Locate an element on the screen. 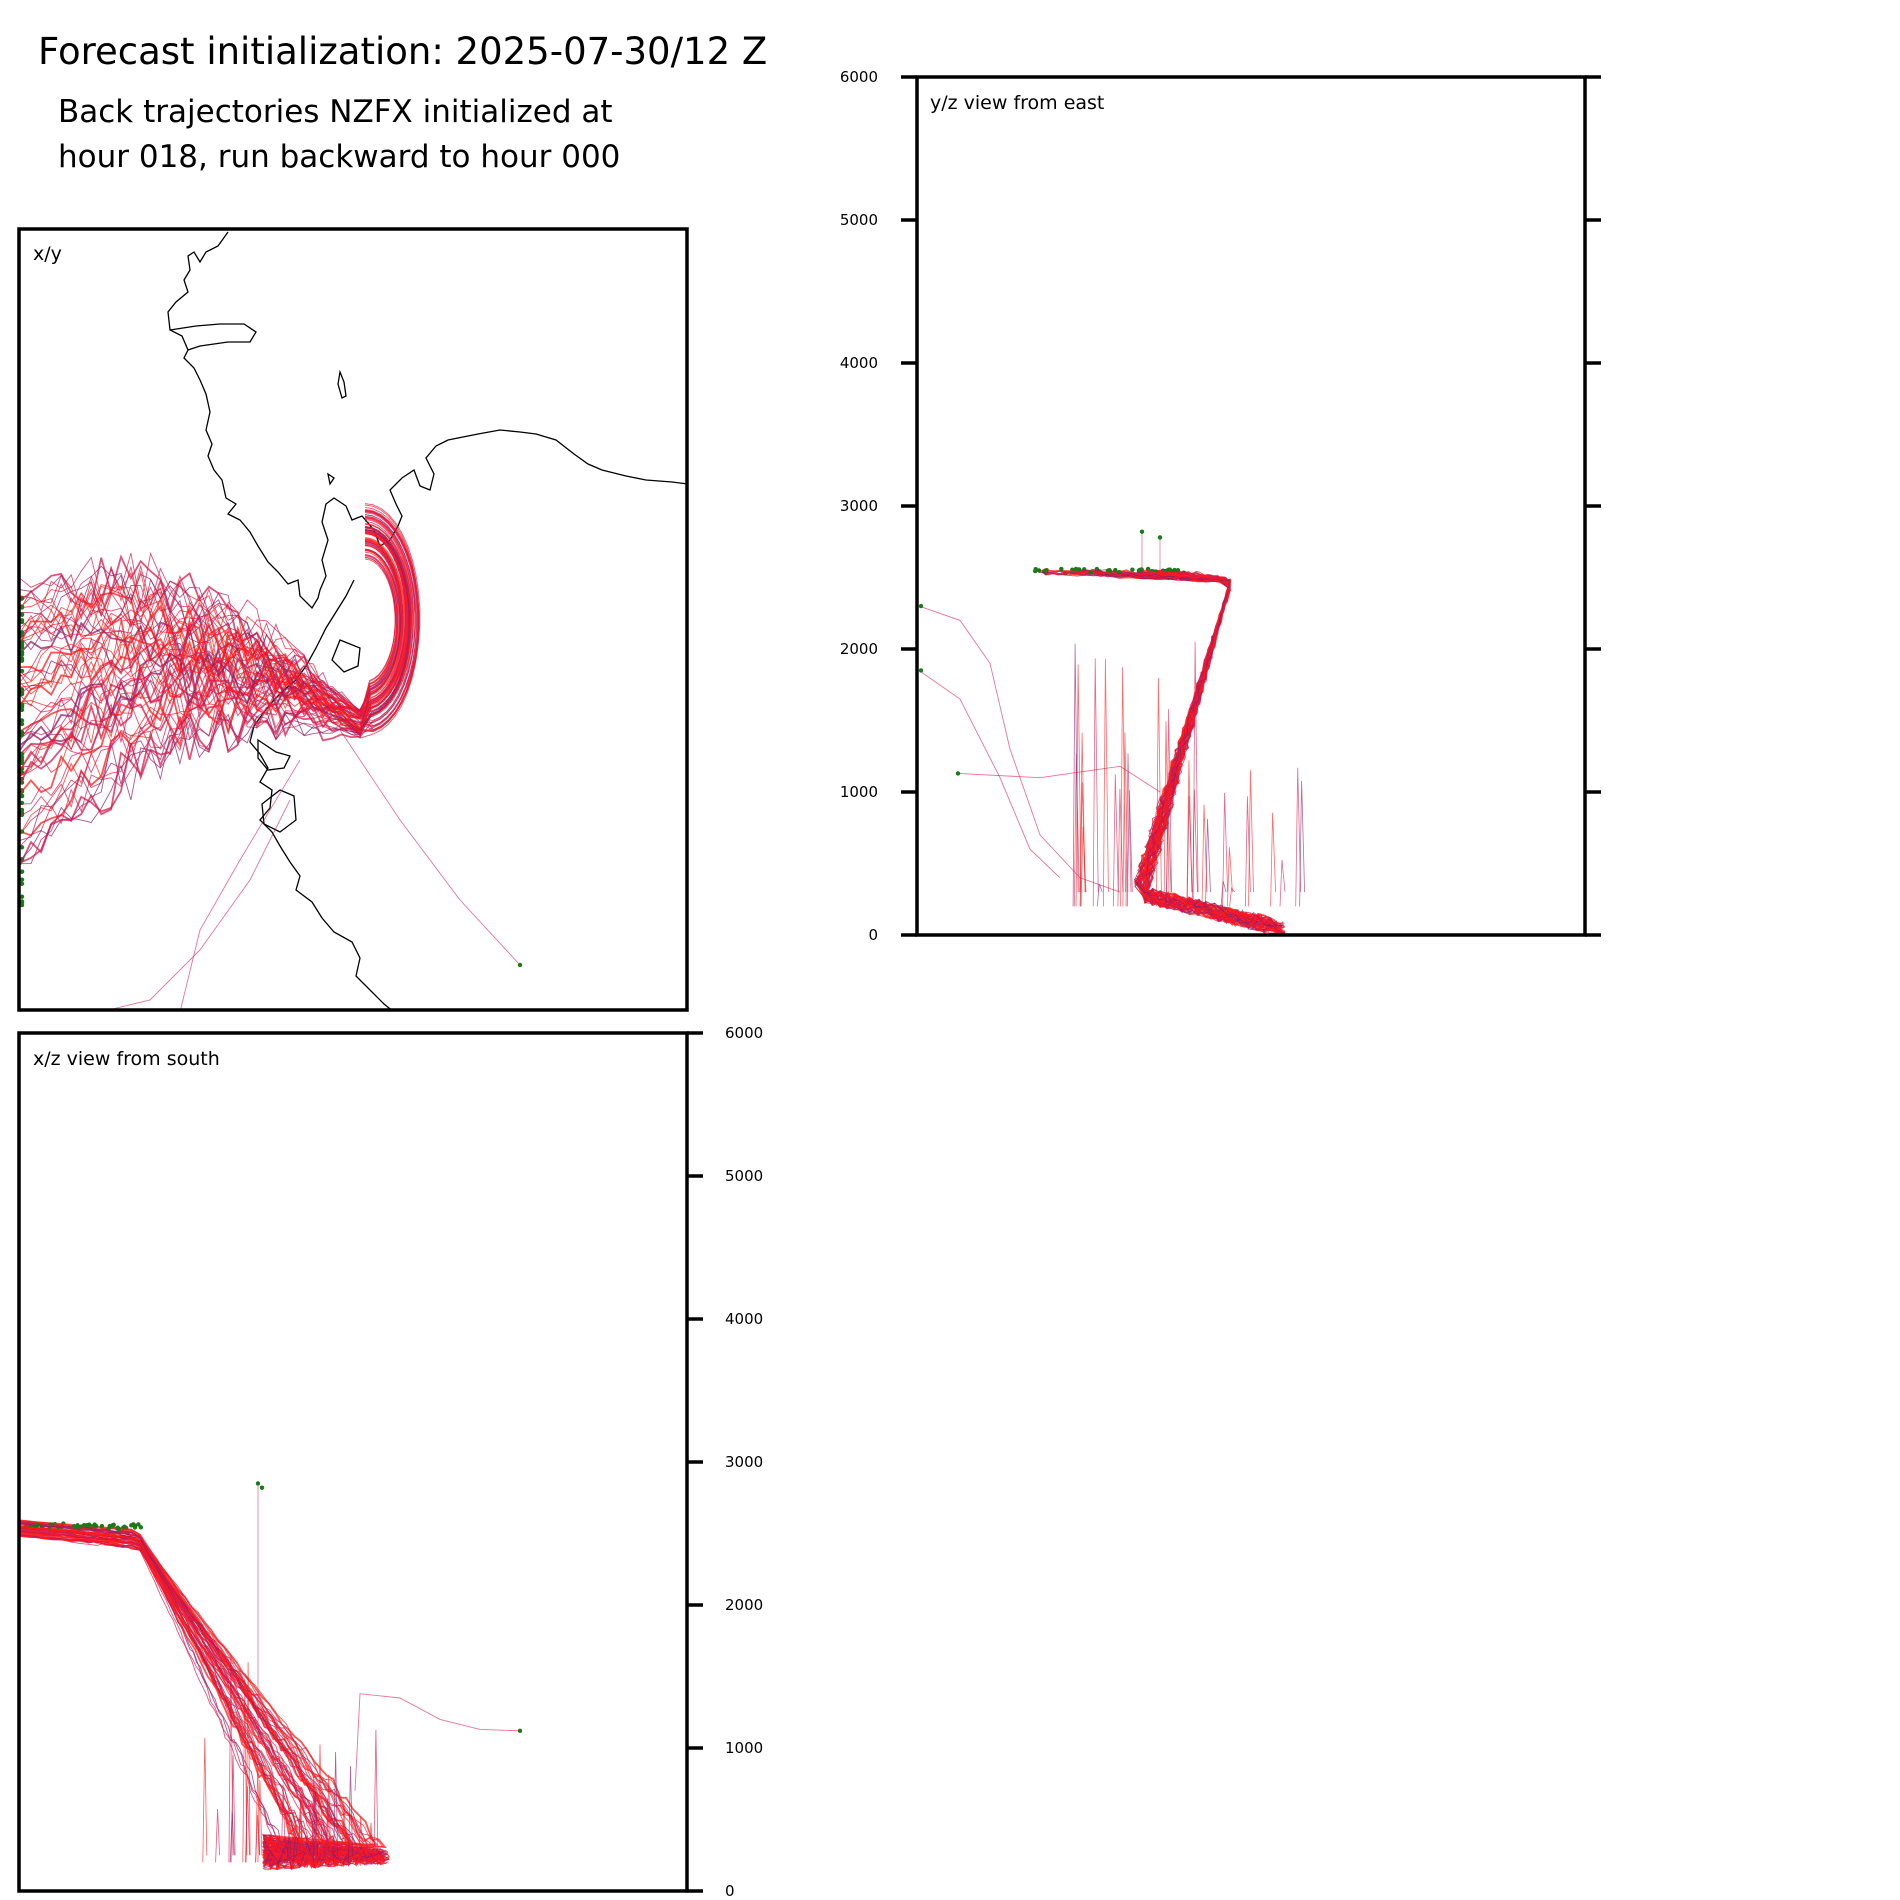 The height and width of the screenshot is (1900, 1900). y-tick-label: 0 is located at coordinates (873, 935).